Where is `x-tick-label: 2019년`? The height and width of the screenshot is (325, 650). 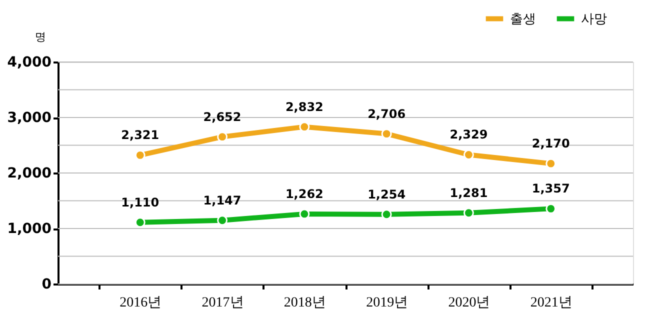
x-tick-label: 2019년 is located at coordinates (387, 303).